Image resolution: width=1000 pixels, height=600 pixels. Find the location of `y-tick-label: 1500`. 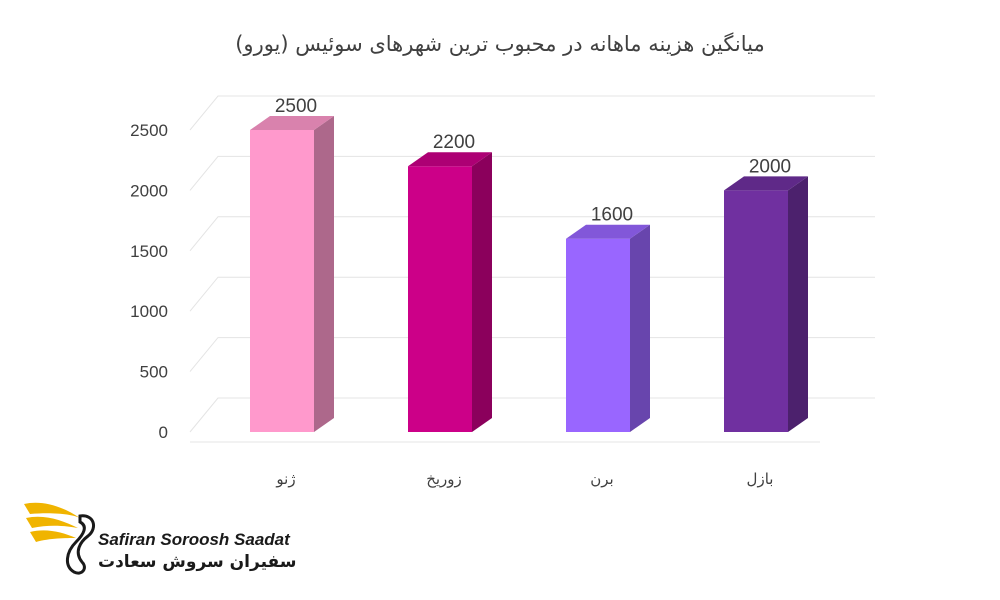

y-tick-label: 1500 is located at coordinates (149, 251).